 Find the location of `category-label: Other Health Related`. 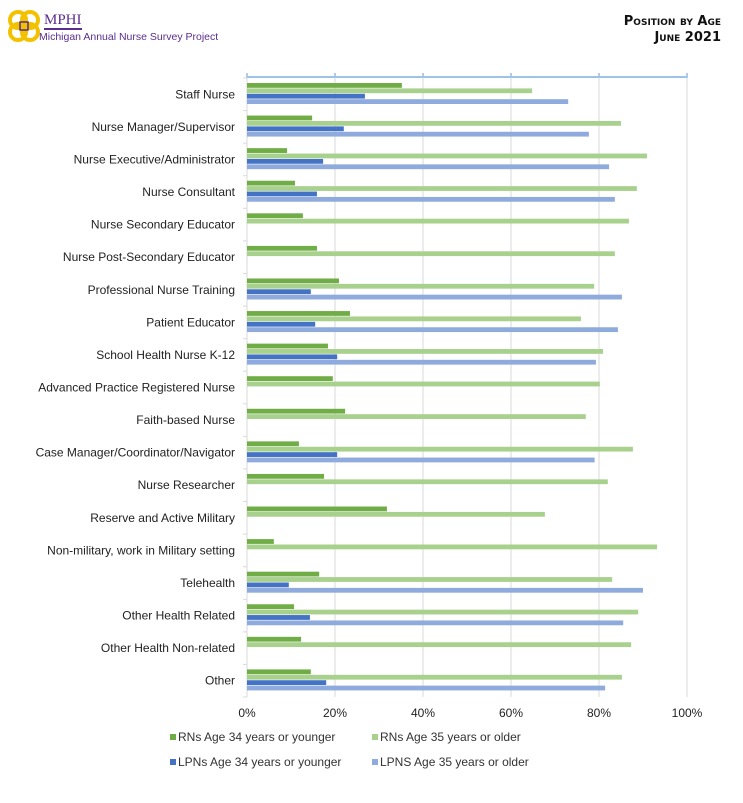

category-label: Other Health Related is located at coordinates (178, 616).